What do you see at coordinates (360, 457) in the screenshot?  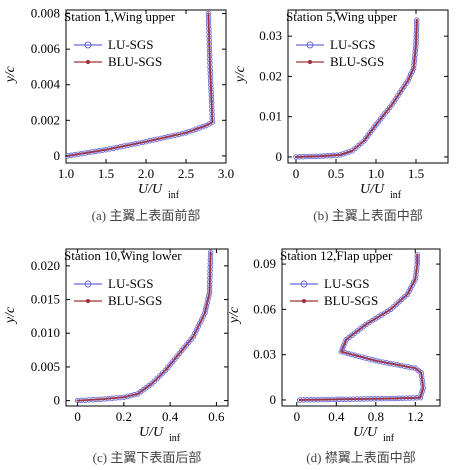 I see `panel-caption: (d) 襟翼上表面中部` at bounding box center [360, 457].